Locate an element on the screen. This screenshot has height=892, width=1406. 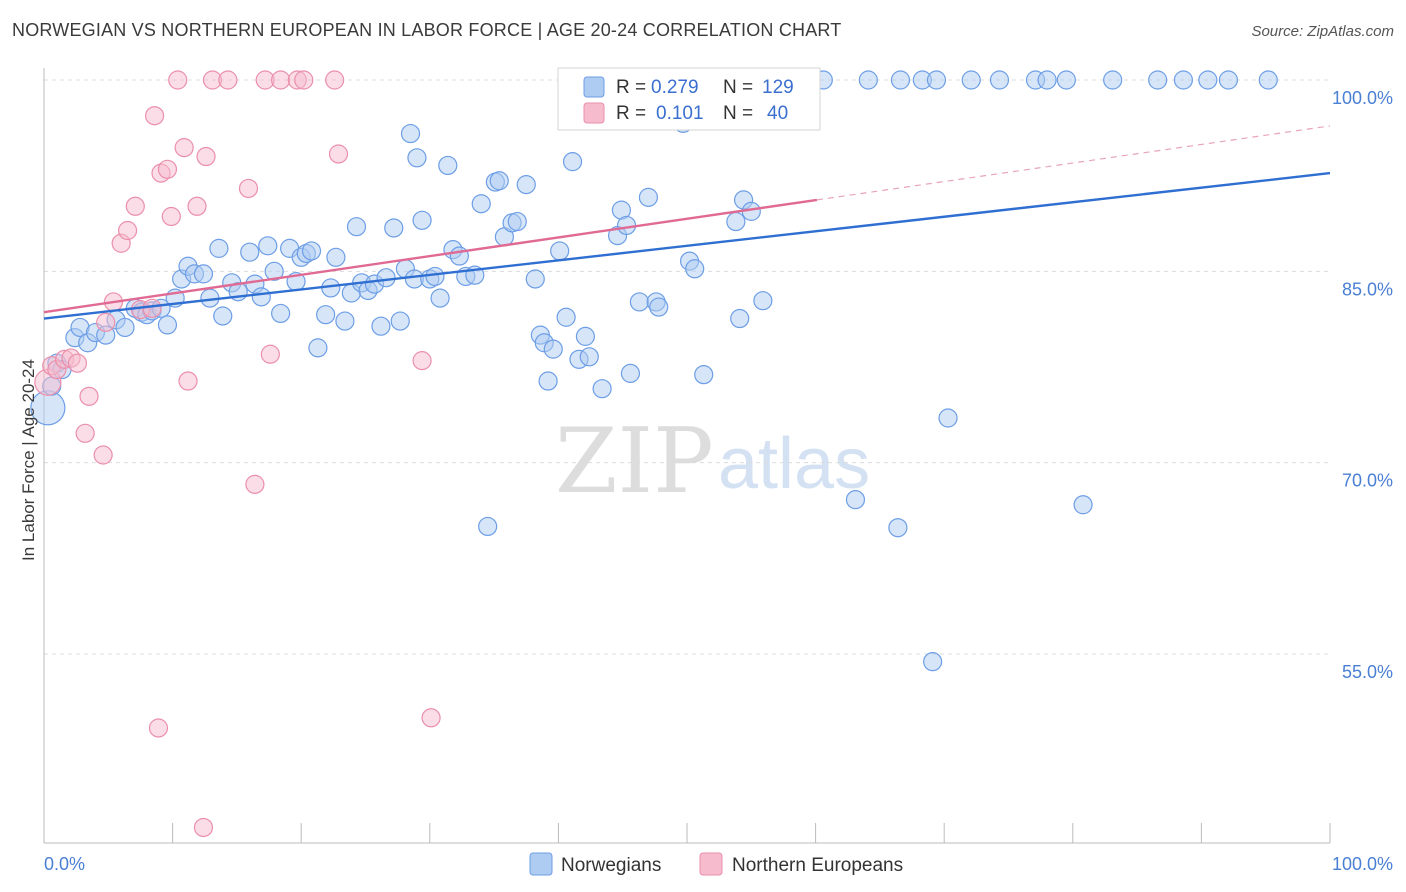
y-tick-label-0: 100.0% is located at coordinates (1362, 98).